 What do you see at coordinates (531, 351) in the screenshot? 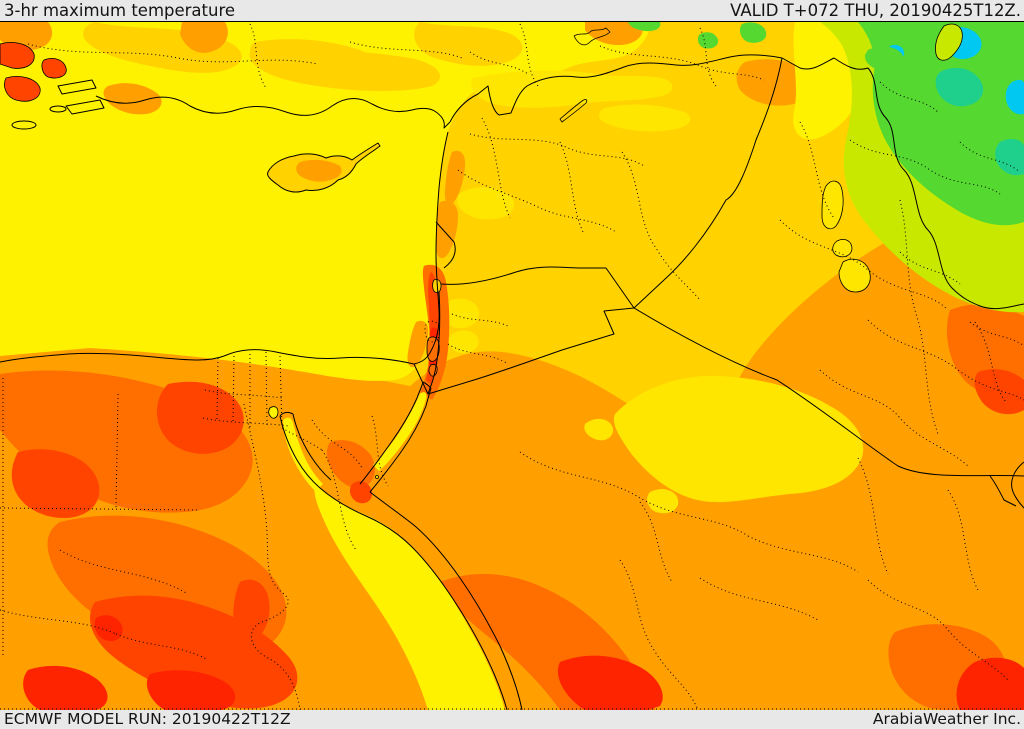
I see `jordan-saudi-border` at bounding box center [531, 351].